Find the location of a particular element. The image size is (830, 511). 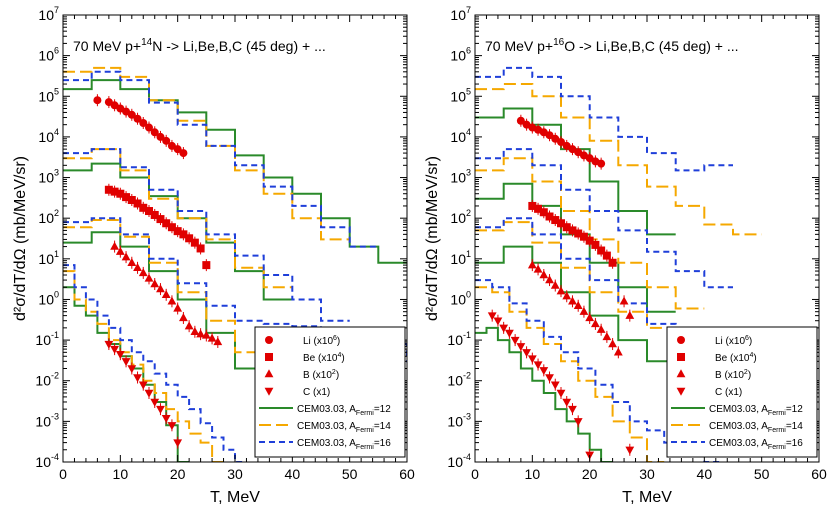

legend-label: B (x102) is located at coordinates (733, 375).